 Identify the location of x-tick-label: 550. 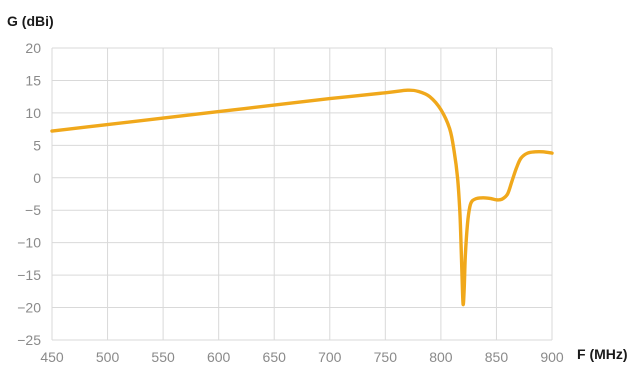
(163, 357).